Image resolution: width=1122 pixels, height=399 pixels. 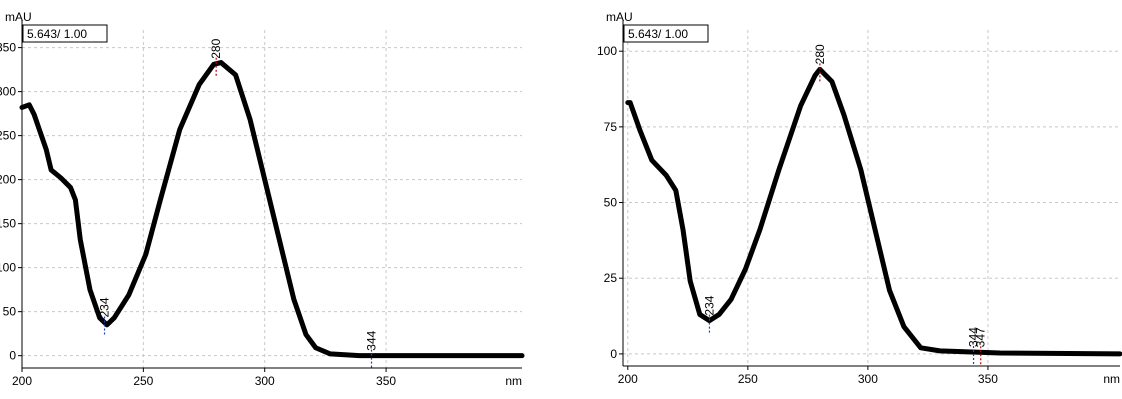 I want to click on y-tick-label: 25, so click(x=611, y=278).